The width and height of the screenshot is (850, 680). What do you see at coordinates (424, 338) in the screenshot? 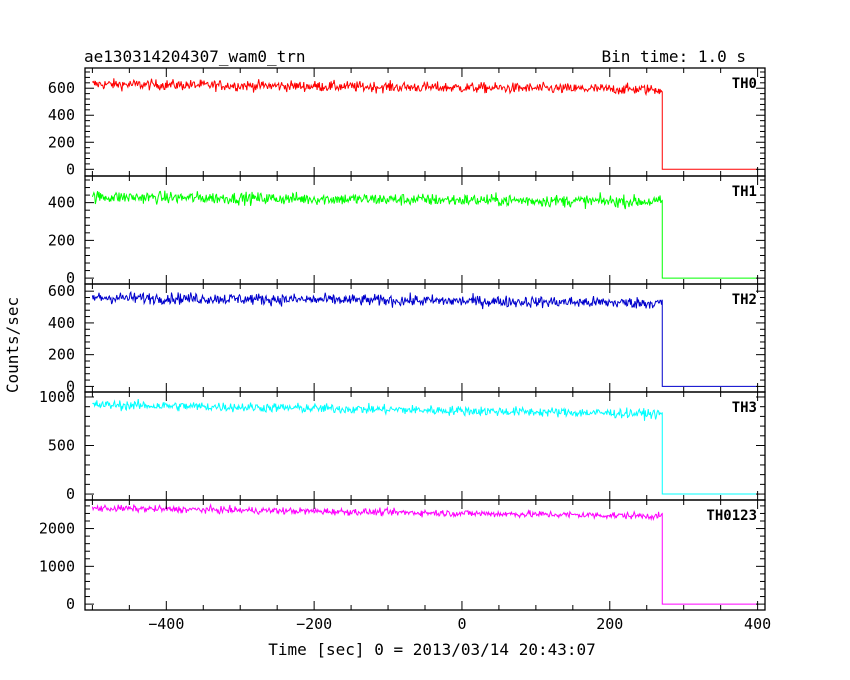
I see `series-line-th2` at bounding box center [424, 338].